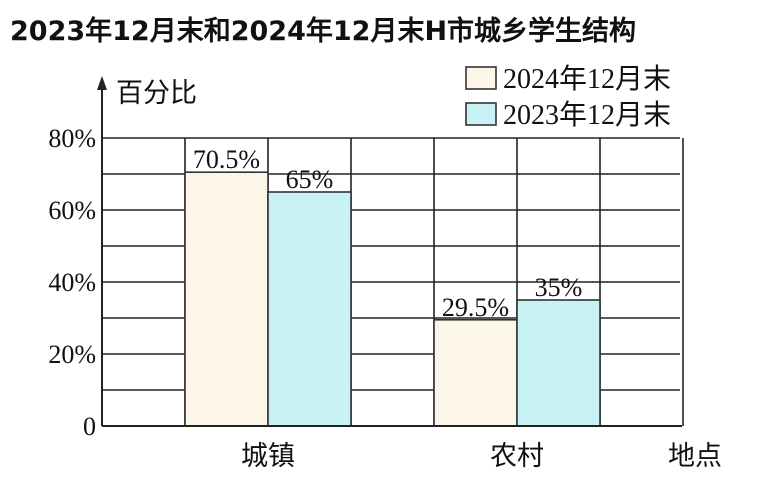  Describe the element at coordinates (475, 307) in the screenshot. I see `data-label: 29.5%` at that location.